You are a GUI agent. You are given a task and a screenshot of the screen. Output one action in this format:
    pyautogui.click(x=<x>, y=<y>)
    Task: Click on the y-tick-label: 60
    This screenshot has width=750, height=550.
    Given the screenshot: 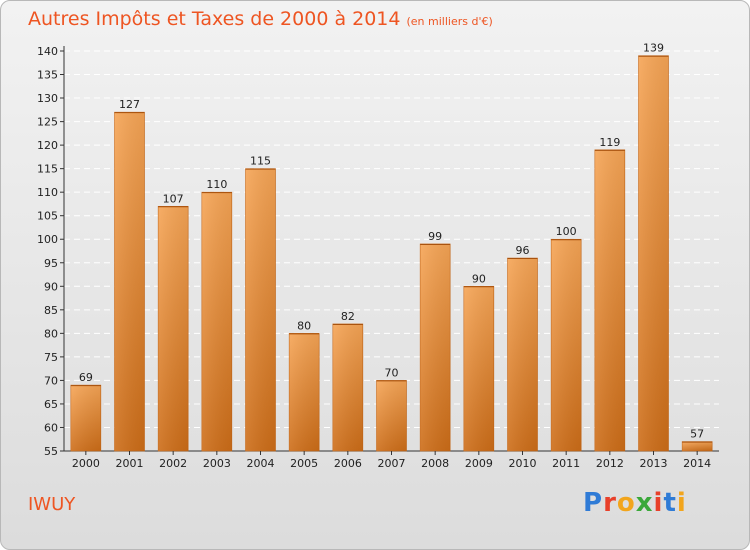 What is the action you would take?
    pyautogui.click(x=51, y=427)
    